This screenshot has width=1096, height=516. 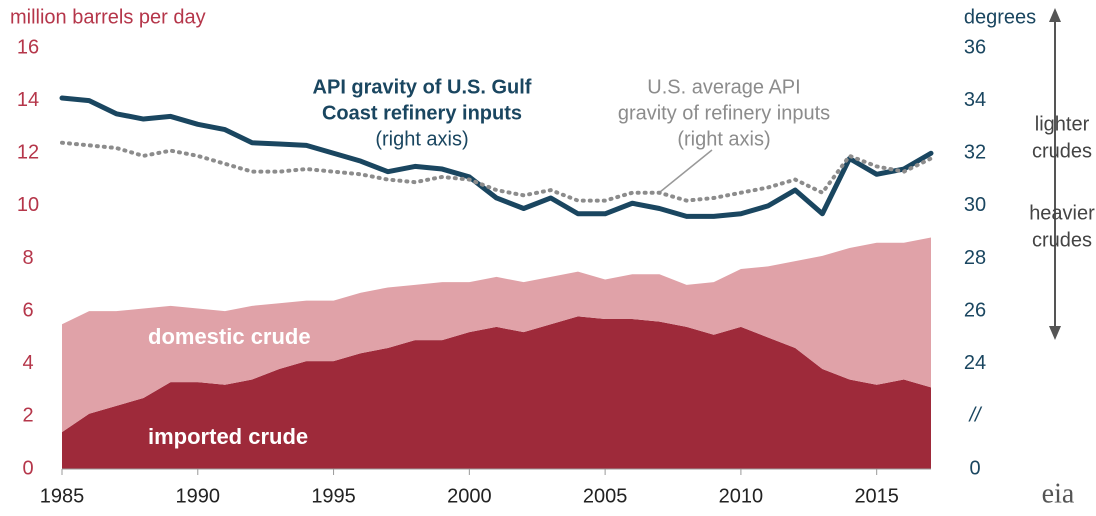 What do you see at coordinates (1062, 124) in the screenshot?
I see `side-label: lighter` at bounding box center [1062, 124].